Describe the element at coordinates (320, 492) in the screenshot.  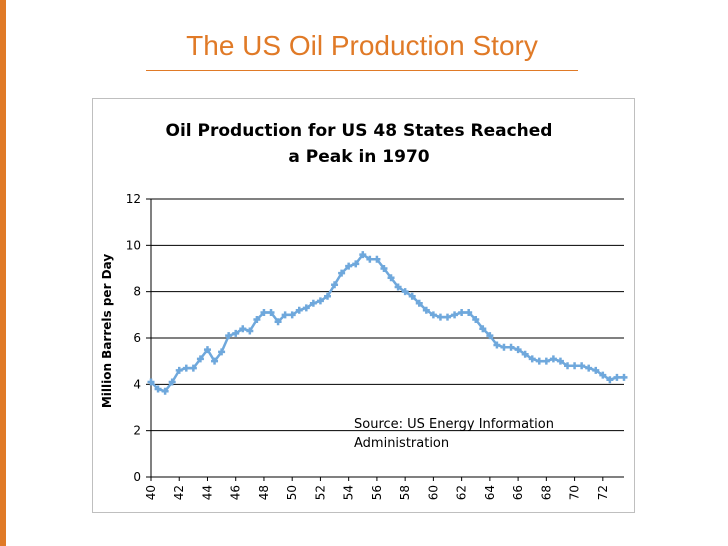
I see `x-tick-label-1964: 52` at that location.